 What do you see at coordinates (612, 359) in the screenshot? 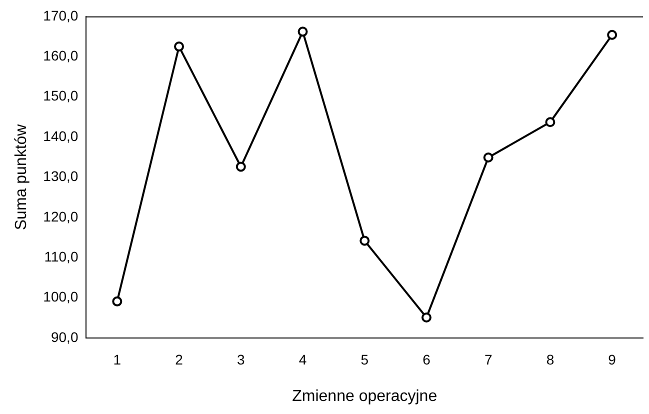
I see `x-tick-label: 9` at bounding box center [612, 359].